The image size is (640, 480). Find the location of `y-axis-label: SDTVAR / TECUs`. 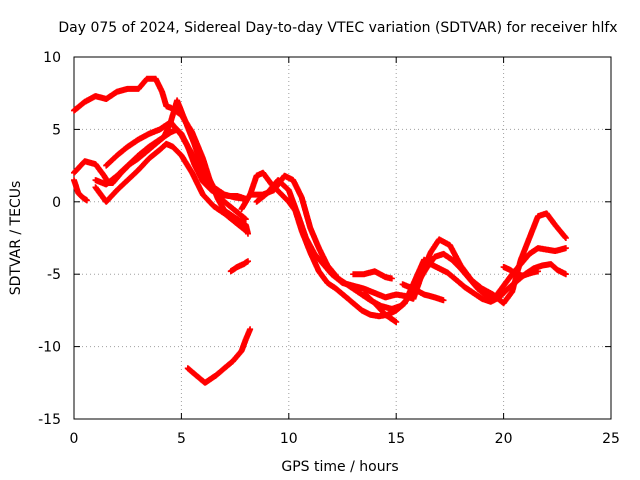

y-axis-label: SDTVAR / TECUs is located at coordinates (16, 238).